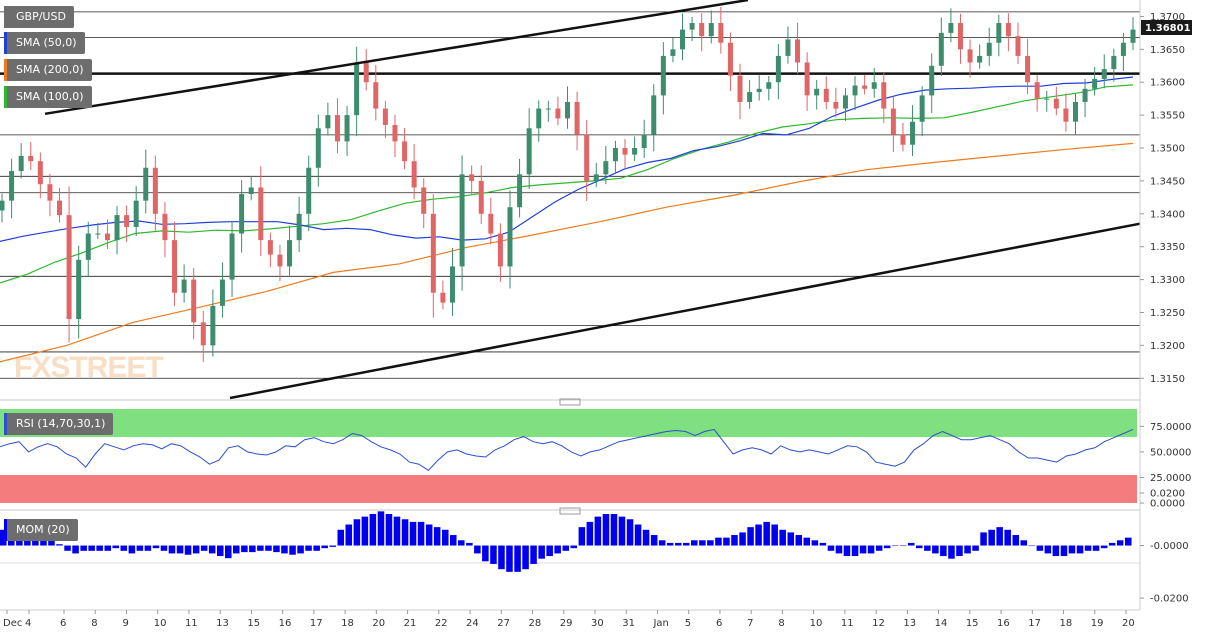 Image resolution: width=1212 pixels, height=635 pixels. Describe the element at coordinates (253, 623) in the screenshot. I see `date-tick-label-8: 15` at that location.